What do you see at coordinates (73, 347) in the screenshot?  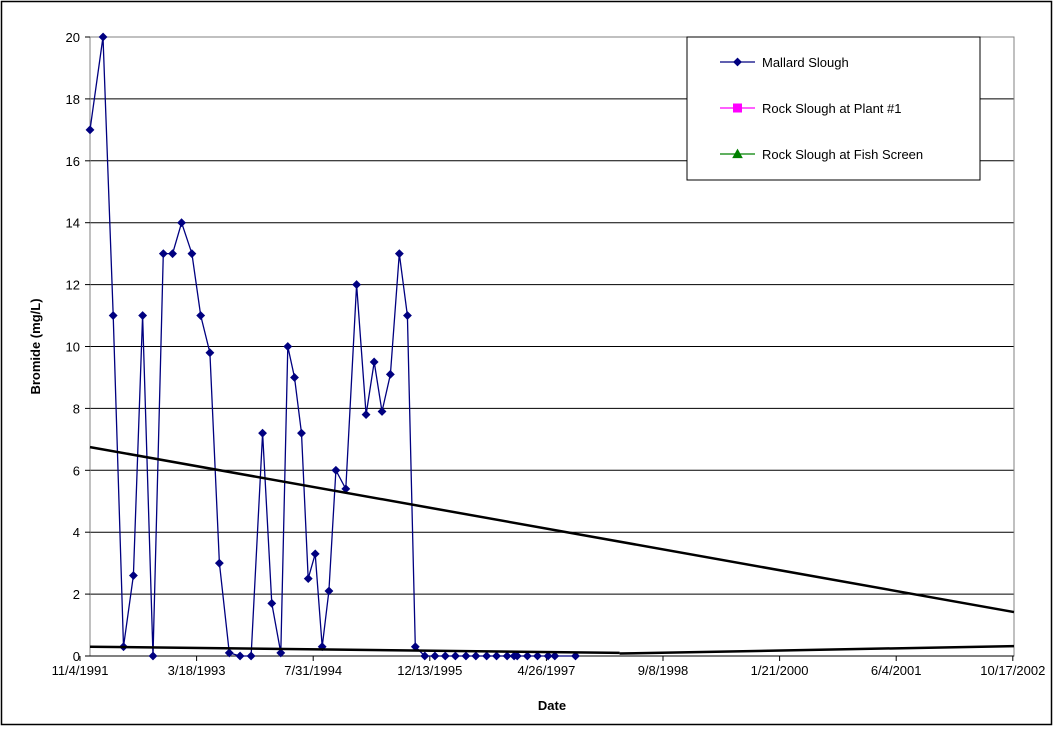 I see `y-tick-label-10: 10` at bounding box center [73, 347].